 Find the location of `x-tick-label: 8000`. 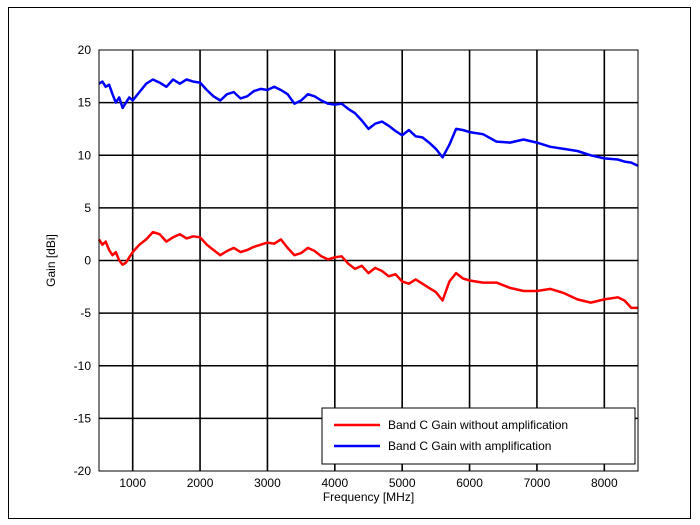

x-tick-label: 8000 is located at coordinates (604, 483).